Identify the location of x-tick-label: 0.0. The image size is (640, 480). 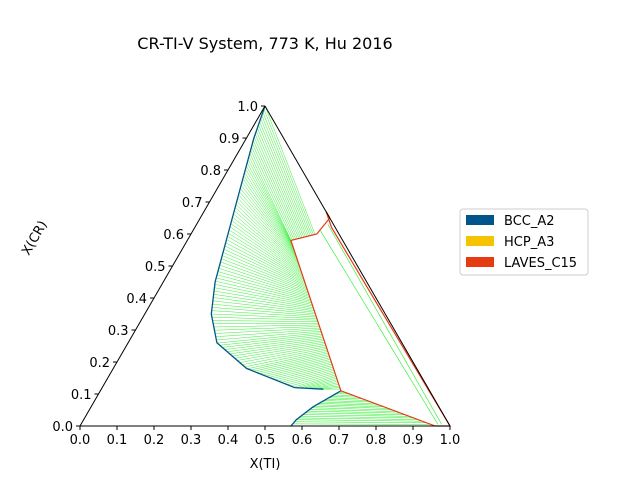
(80, 440).